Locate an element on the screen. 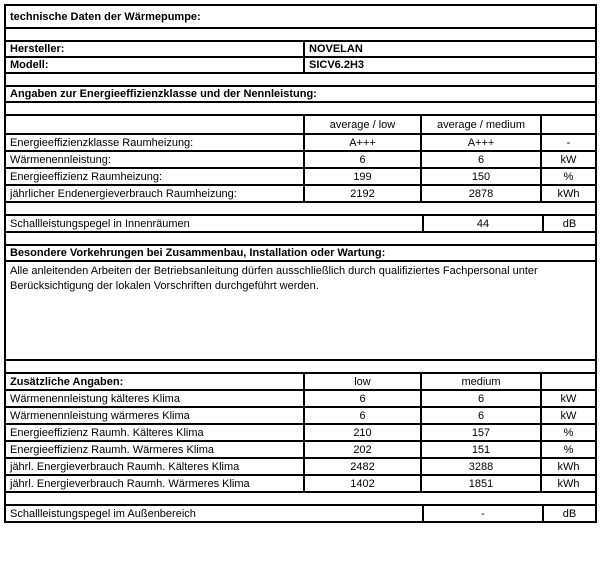  sound-indoor-unit: dB is located at coordinates (568, 223).